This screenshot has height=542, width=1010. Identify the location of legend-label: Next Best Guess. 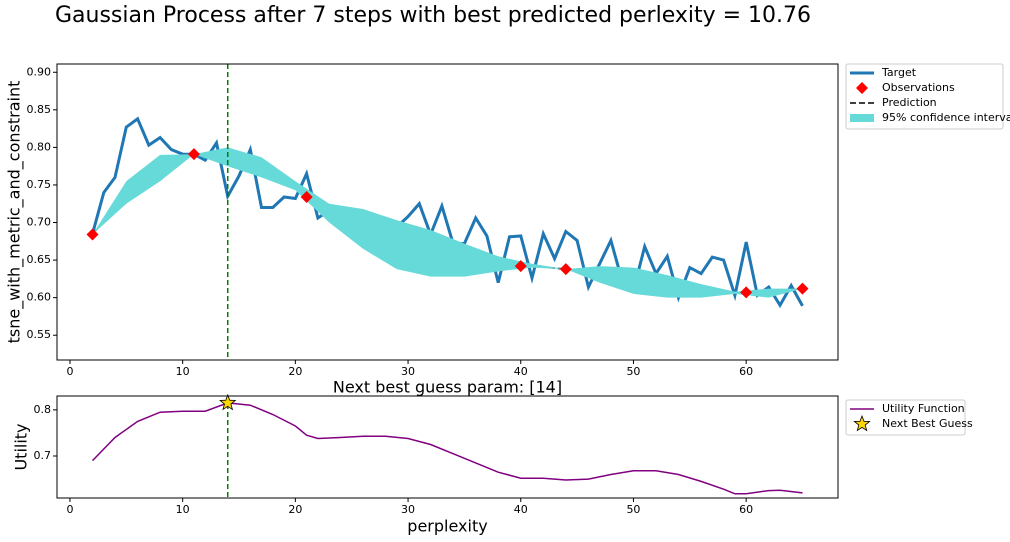
(927, 423).